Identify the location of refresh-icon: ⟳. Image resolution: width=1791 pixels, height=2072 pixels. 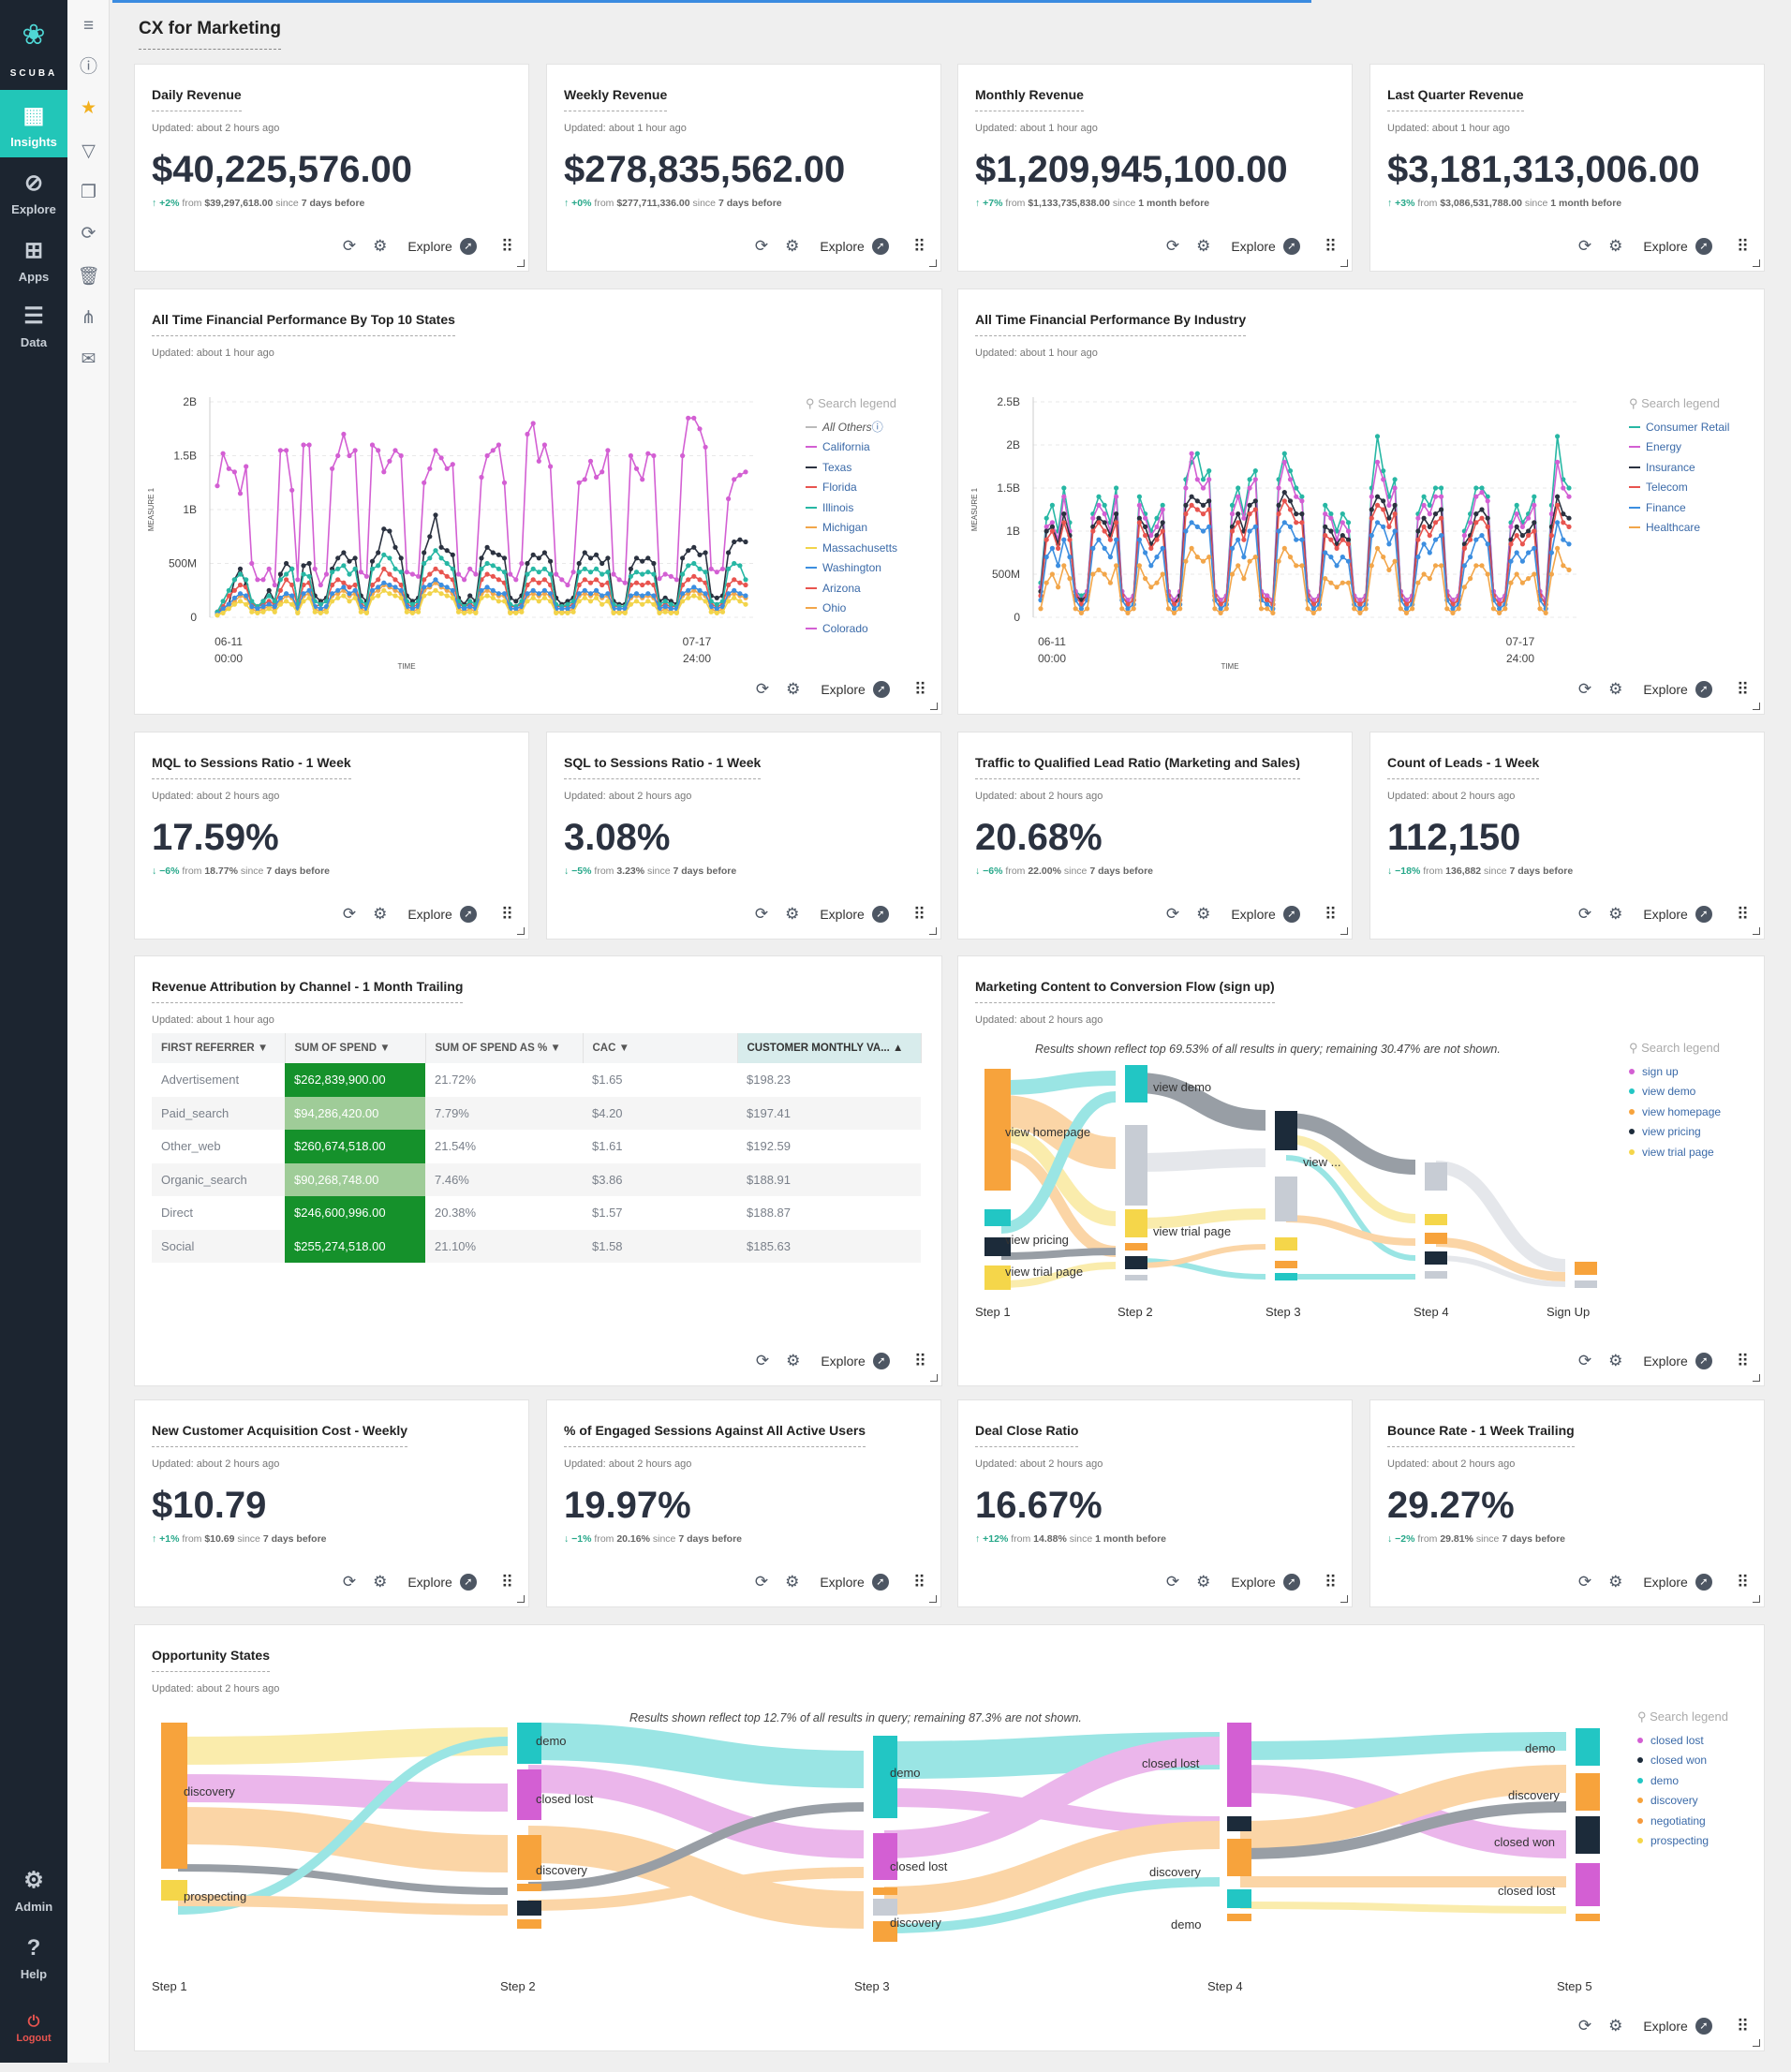
(762, 689).